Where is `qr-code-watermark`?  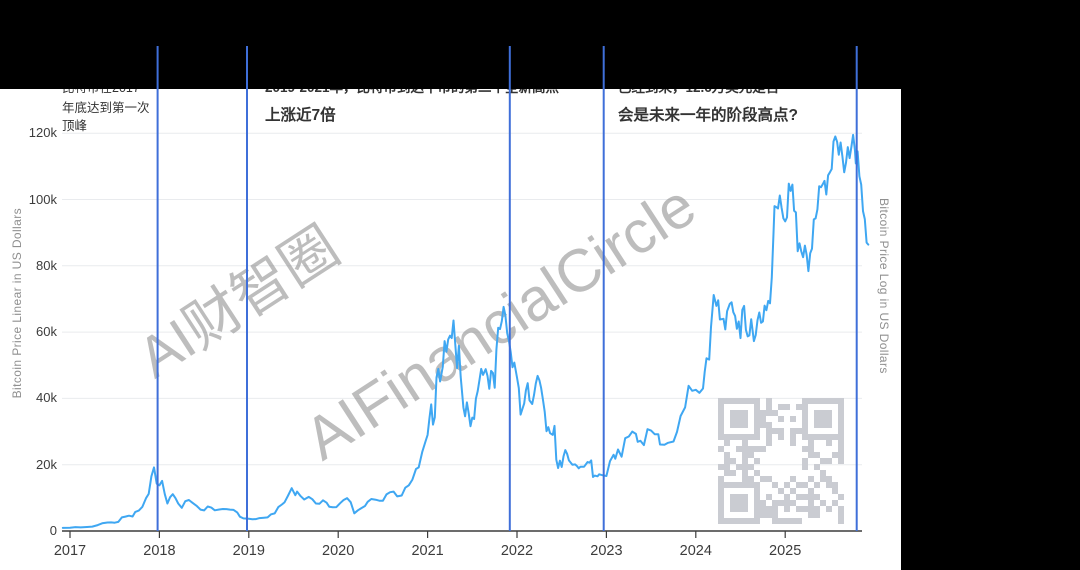
qr-code-watermark is located at coordinates (781, 461).